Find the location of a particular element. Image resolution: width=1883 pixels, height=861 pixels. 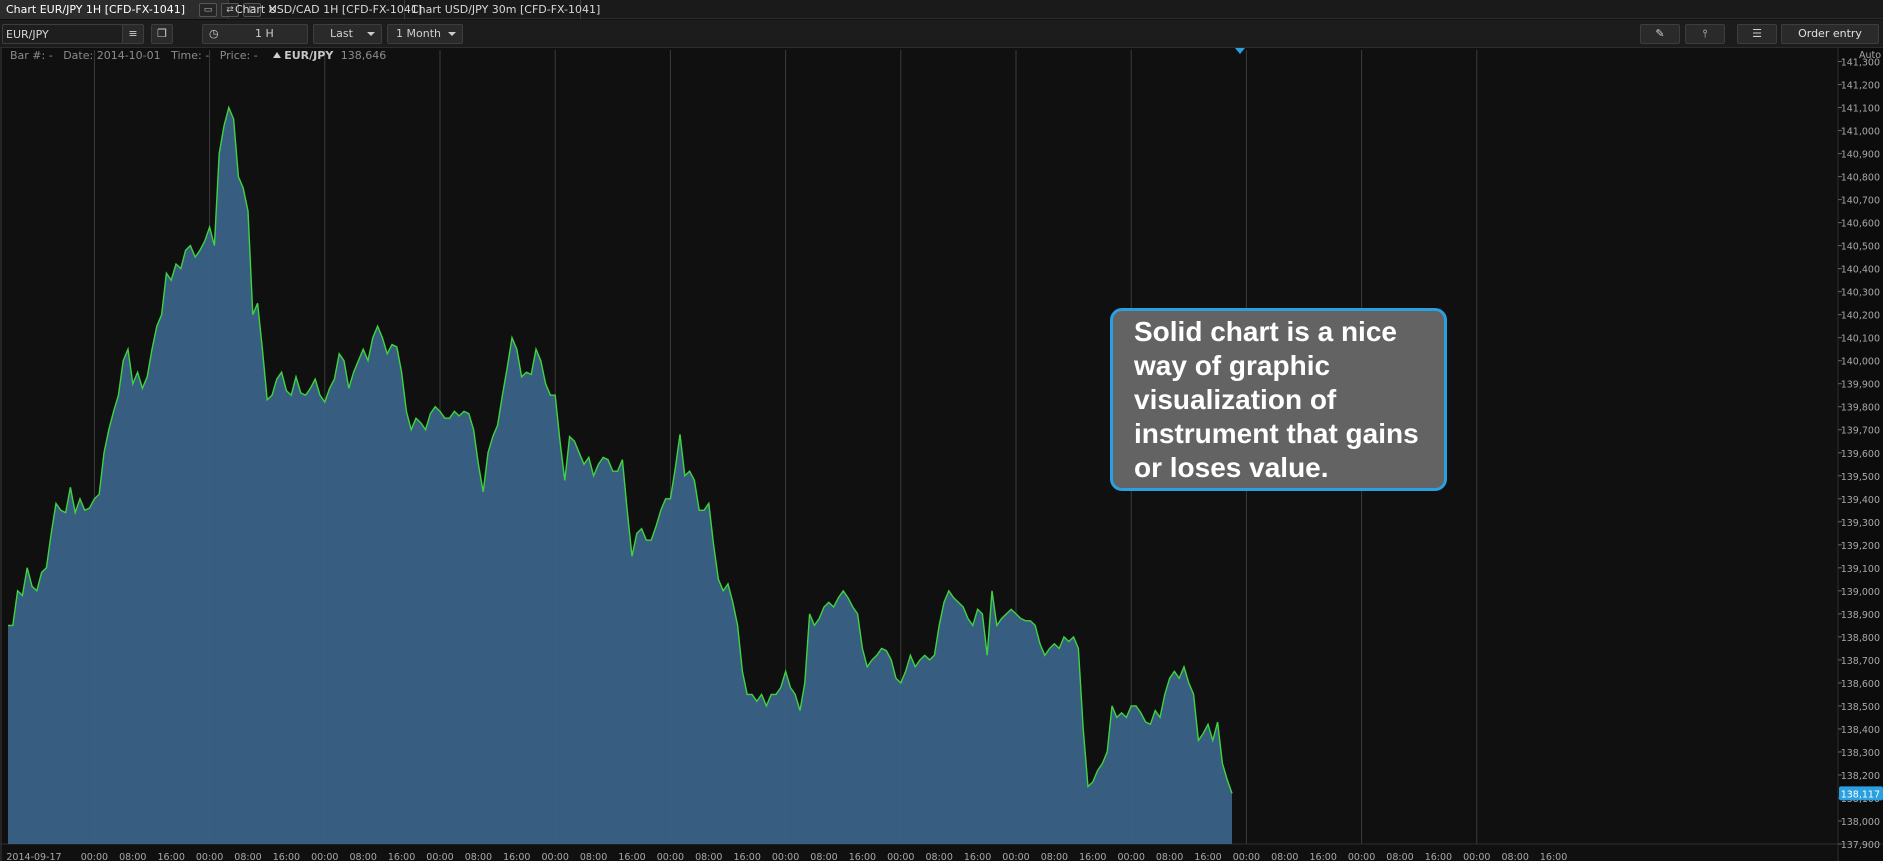

pencil-icon: ✎ is located at coordinates (1660, 34).